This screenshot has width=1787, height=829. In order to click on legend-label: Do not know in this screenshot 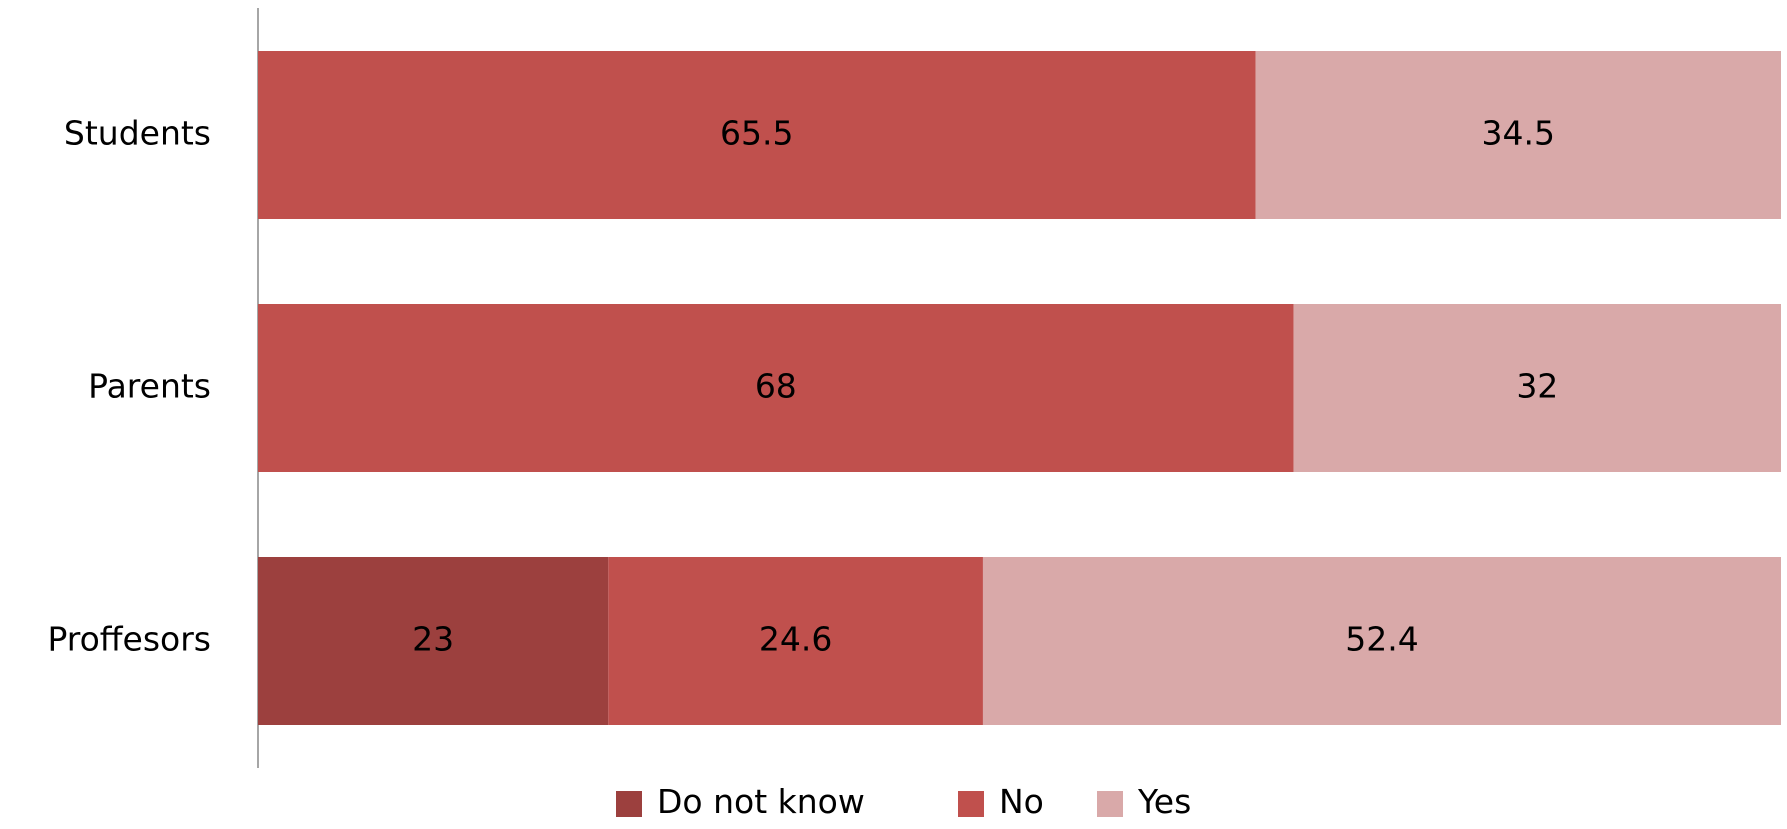, I will do `click(761, 801)`.